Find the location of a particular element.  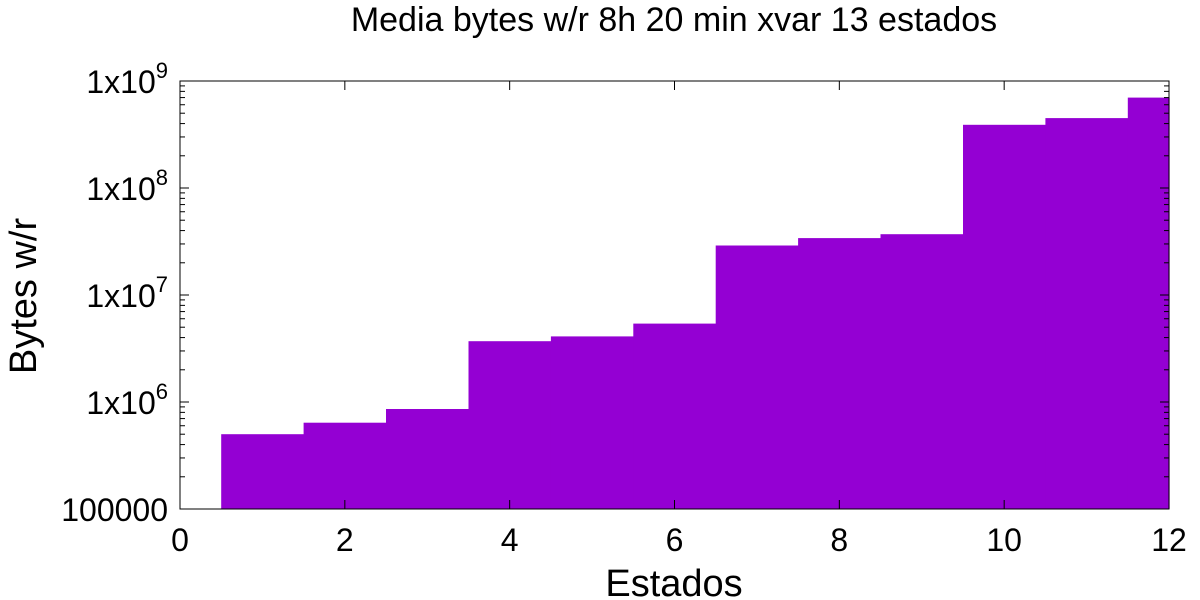

x-tick-label: 4 is located at coordinates (510, 540).